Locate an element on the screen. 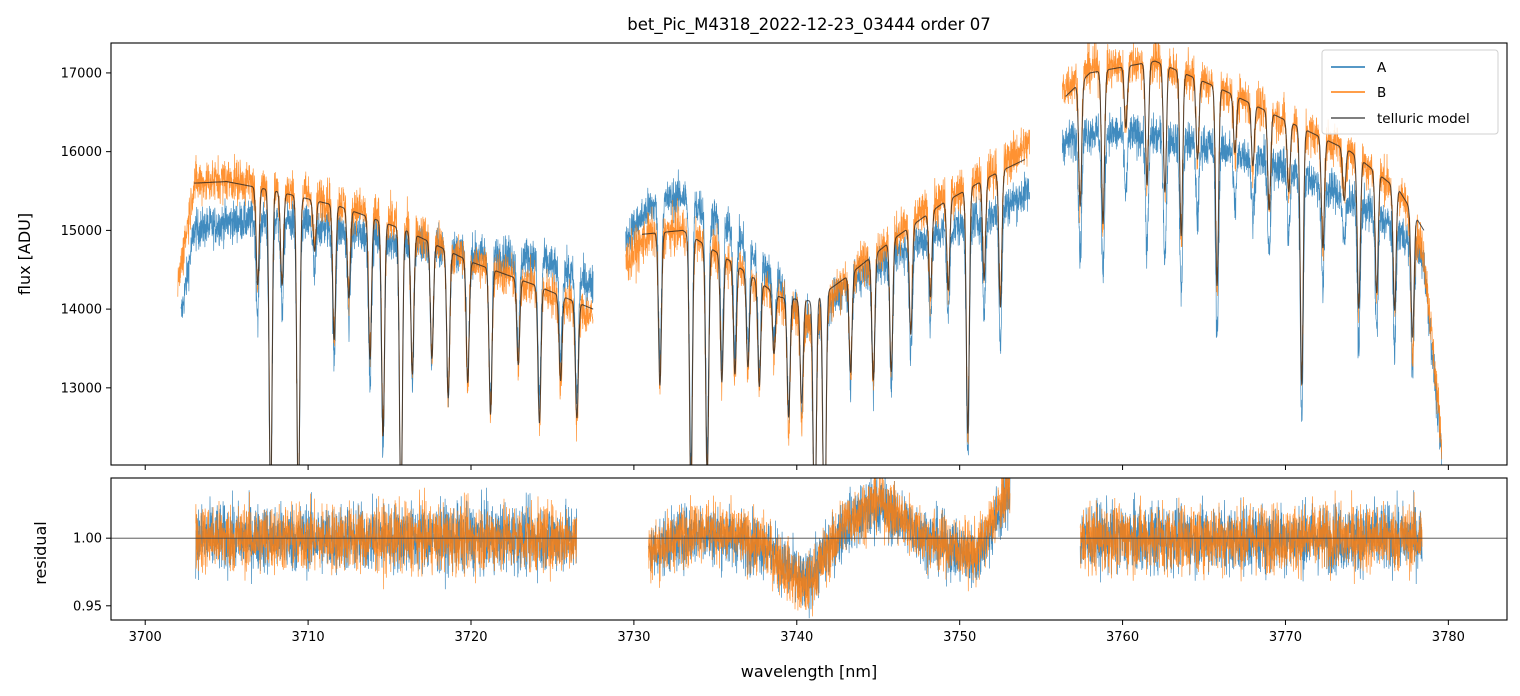  flux-ytick-label-15000: 15000 is located at coordinates (81, 231).